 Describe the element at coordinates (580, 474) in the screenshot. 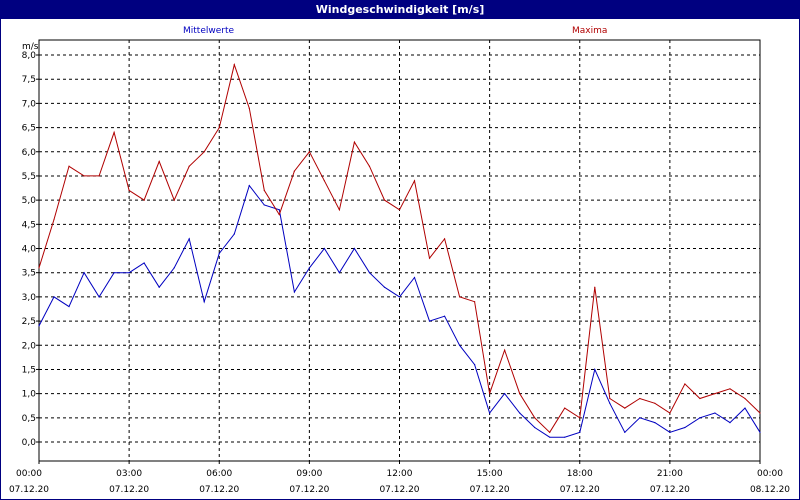

I see `x-tick-time: 18:00` at that location.